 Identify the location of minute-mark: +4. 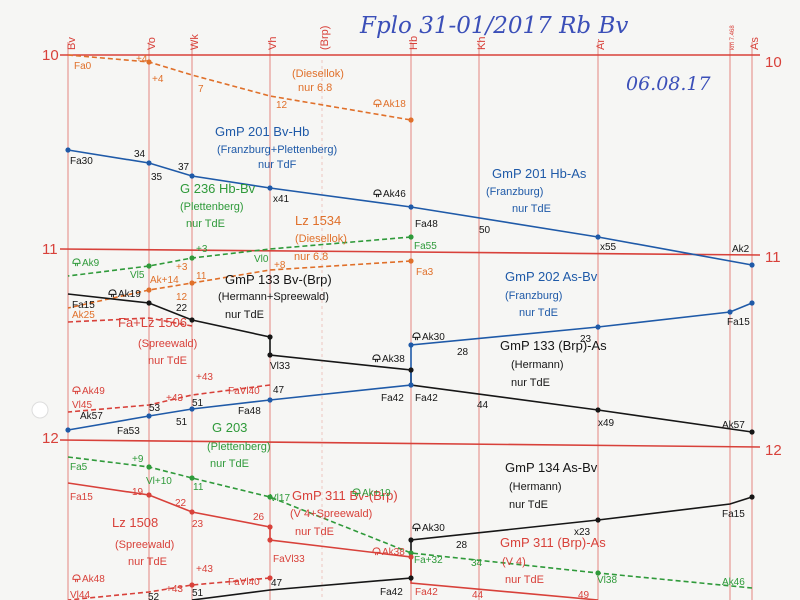
(142, 59).